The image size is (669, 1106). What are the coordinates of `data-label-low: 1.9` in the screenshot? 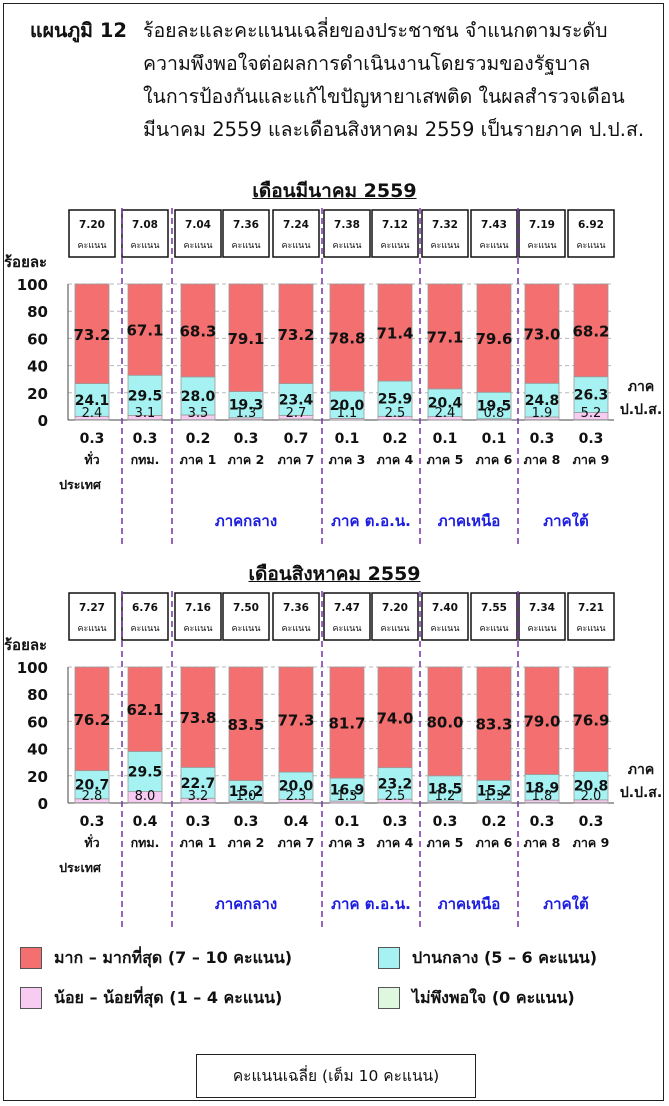 It's located at (542, 413).